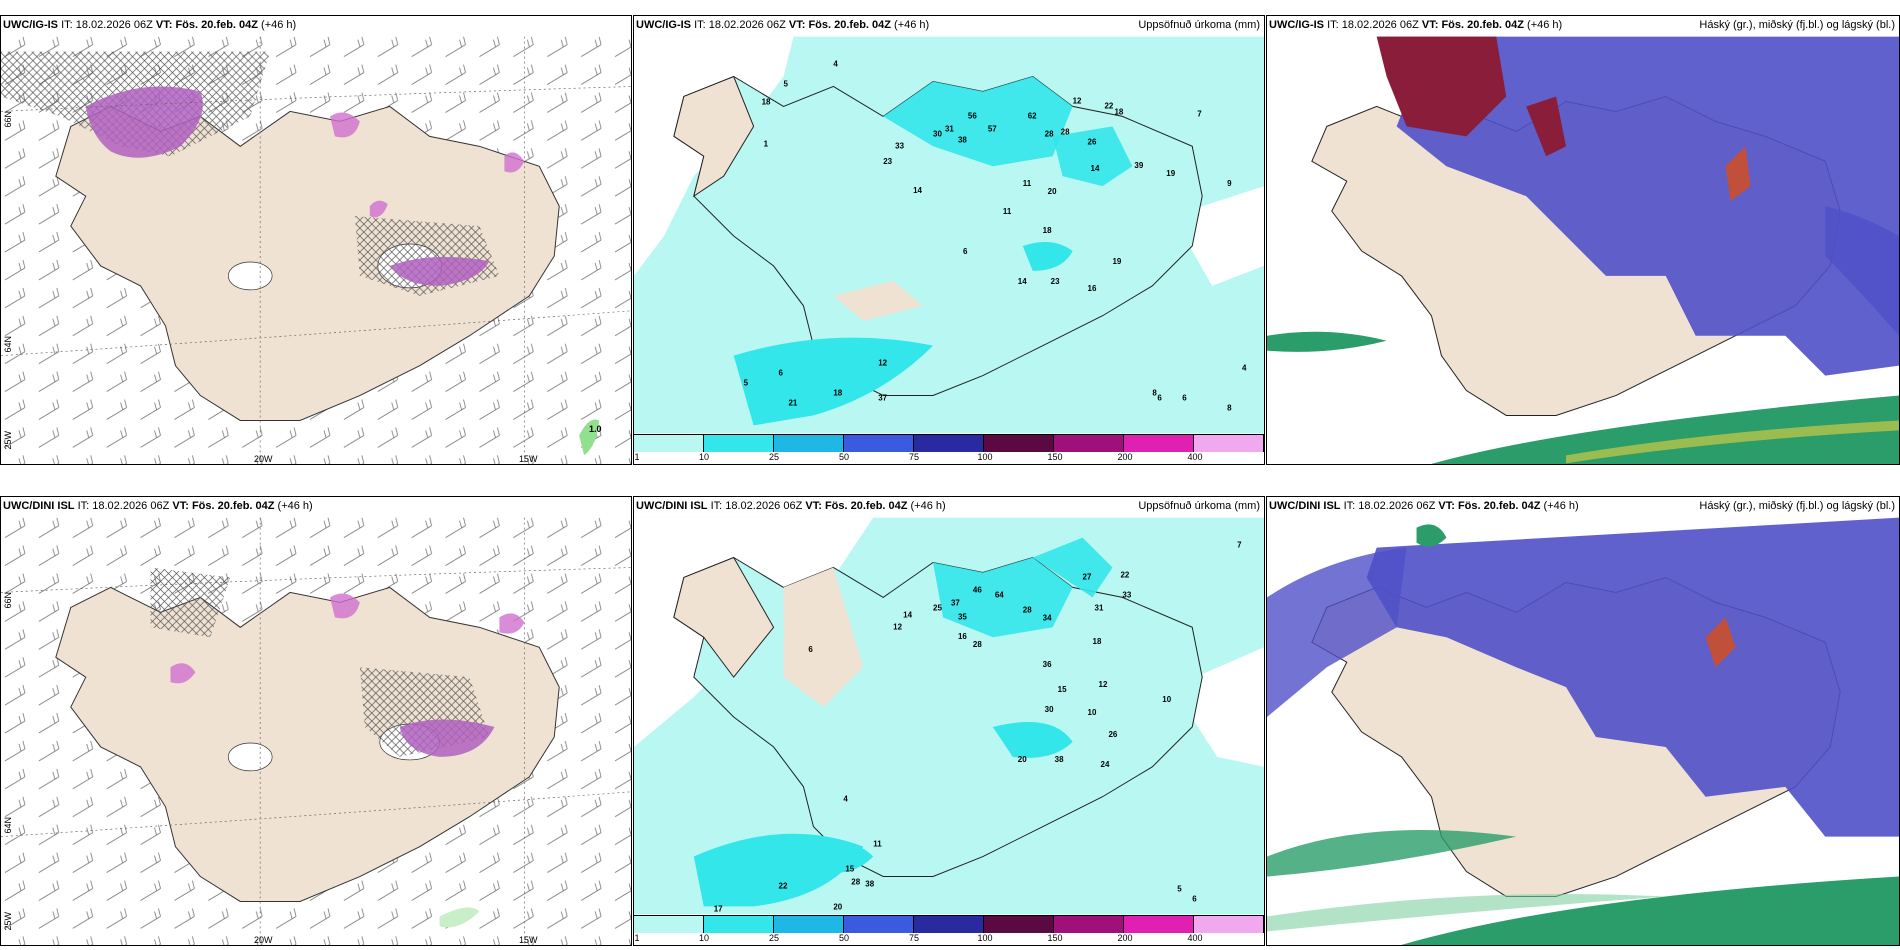 The image size is (1900, 950). I want to click on panel-right-title: Uppsöfnuð úrkoma (mm), so click(1199, 25).